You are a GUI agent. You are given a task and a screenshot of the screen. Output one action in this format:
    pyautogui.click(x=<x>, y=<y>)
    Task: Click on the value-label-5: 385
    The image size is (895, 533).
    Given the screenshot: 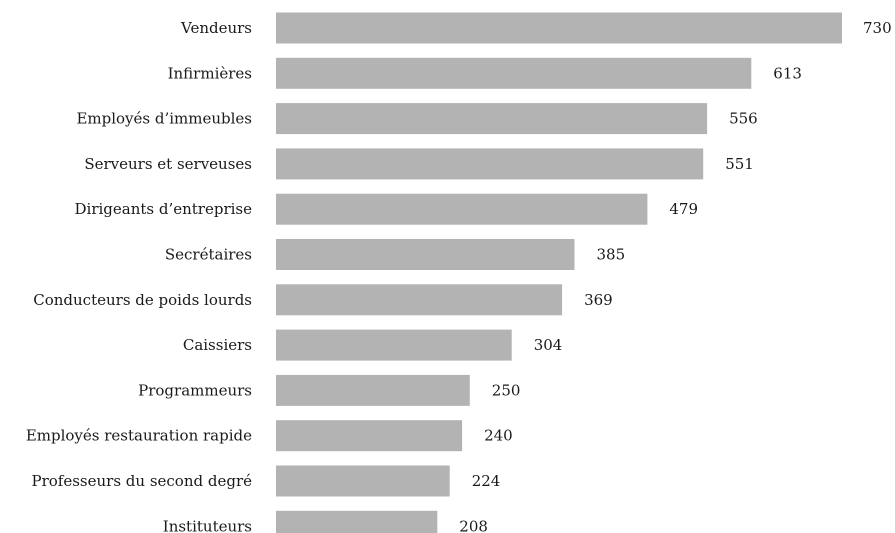 What is the action you would take?
    pyautogui.click(x=611, y=255)
    